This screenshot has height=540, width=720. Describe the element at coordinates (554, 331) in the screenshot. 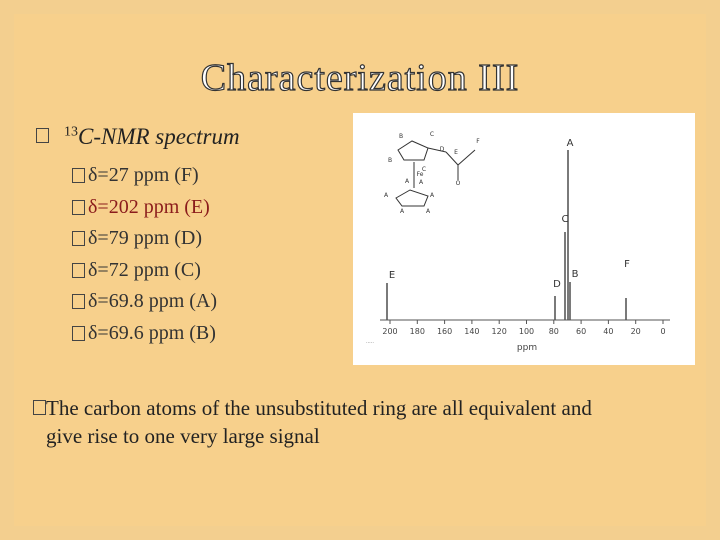

I see `tick-label: 80` at that location.